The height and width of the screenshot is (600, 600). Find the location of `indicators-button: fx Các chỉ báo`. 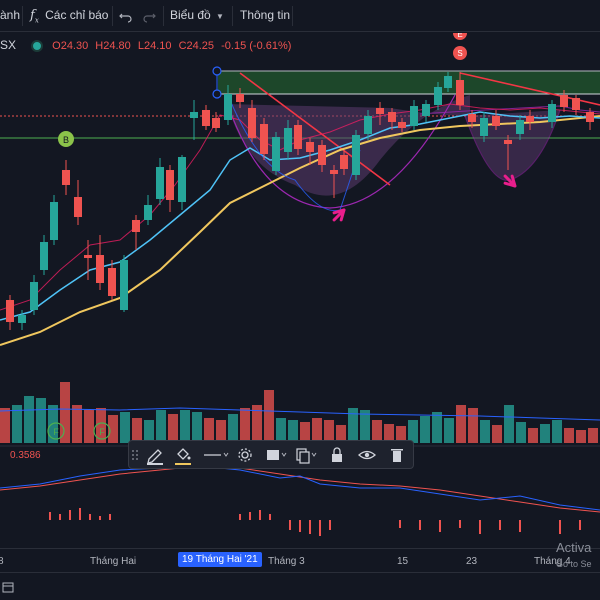

indicators-button: fx Các chỉ báo is located at coordinates (70, 15).